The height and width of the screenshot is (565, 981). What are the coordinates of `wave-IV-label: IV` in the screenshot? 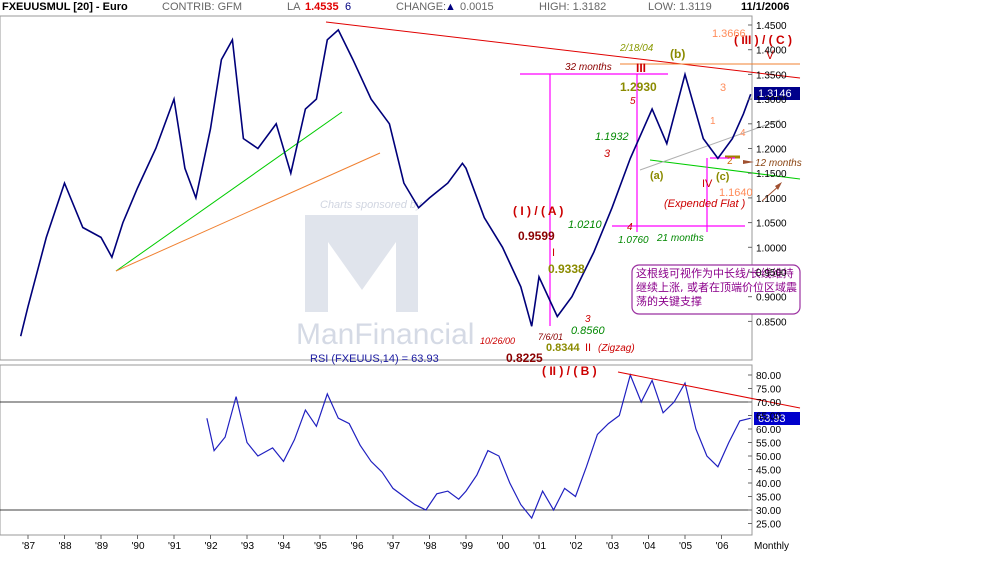 It's located at (707, 184).